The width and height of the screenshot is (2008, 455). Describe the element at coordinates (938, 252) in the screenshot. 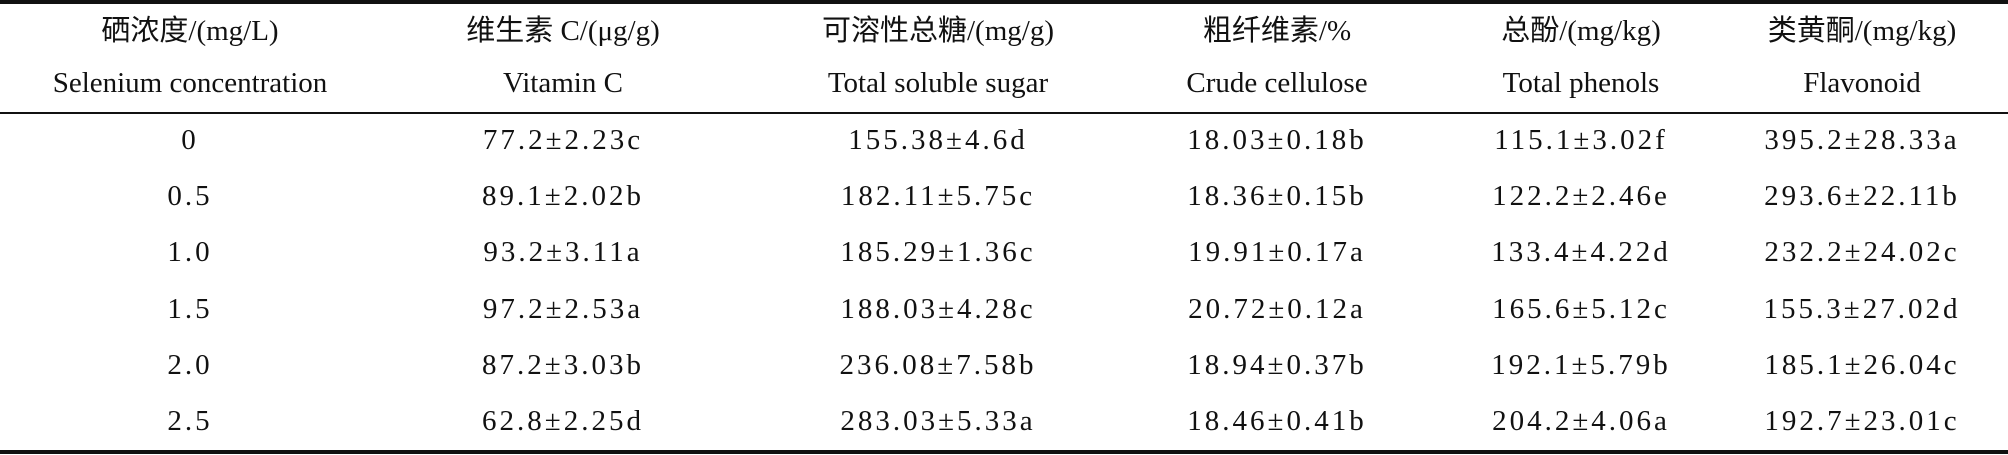

I see `table-cell: 185.29±1.36c` at that location.